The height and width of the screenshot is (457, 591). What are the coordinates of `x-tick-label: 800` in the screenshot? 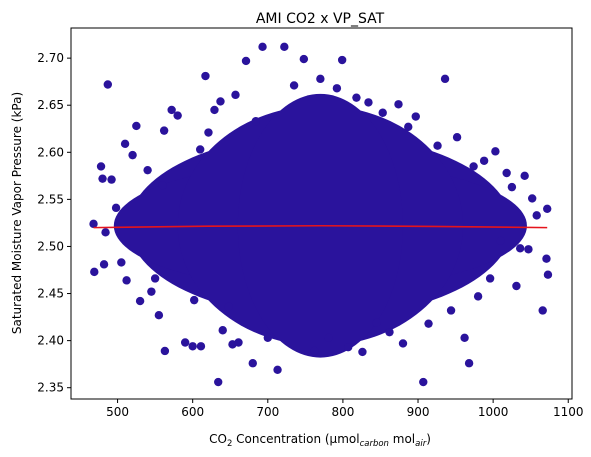 It's located at (342, 412).